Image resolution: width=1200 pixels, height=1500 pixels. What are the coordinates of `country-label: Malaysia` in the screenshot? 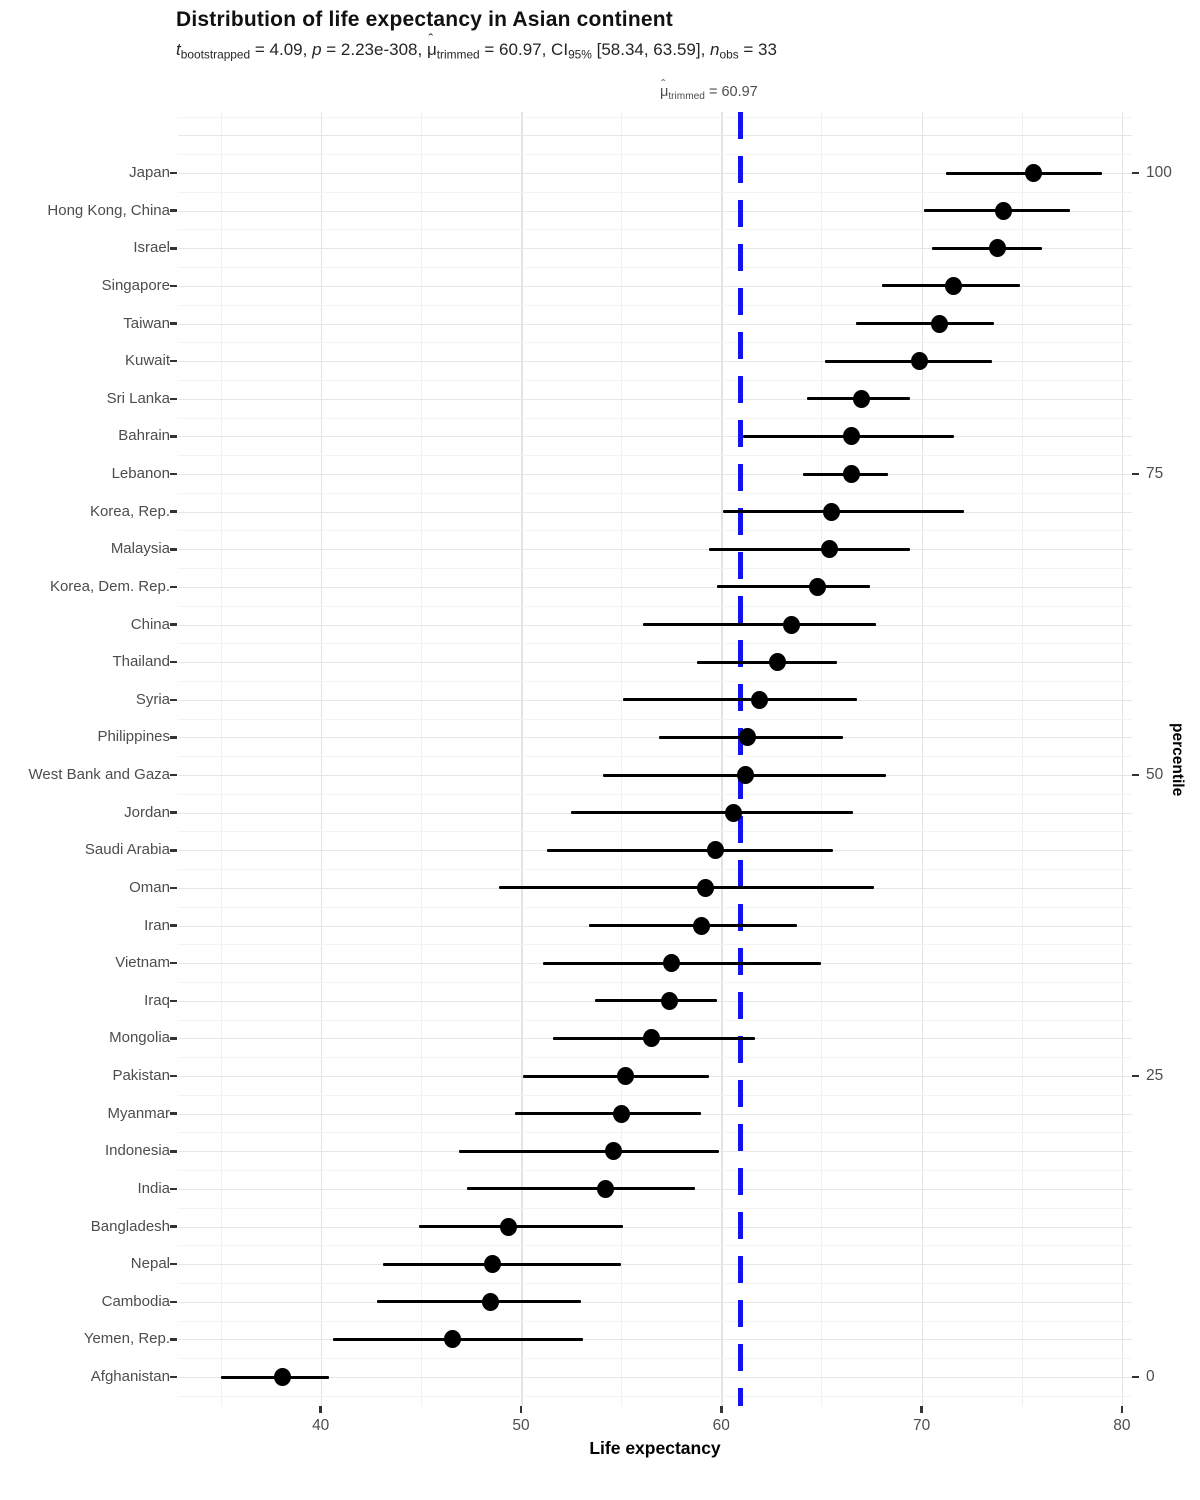 It's located at (140, 549).